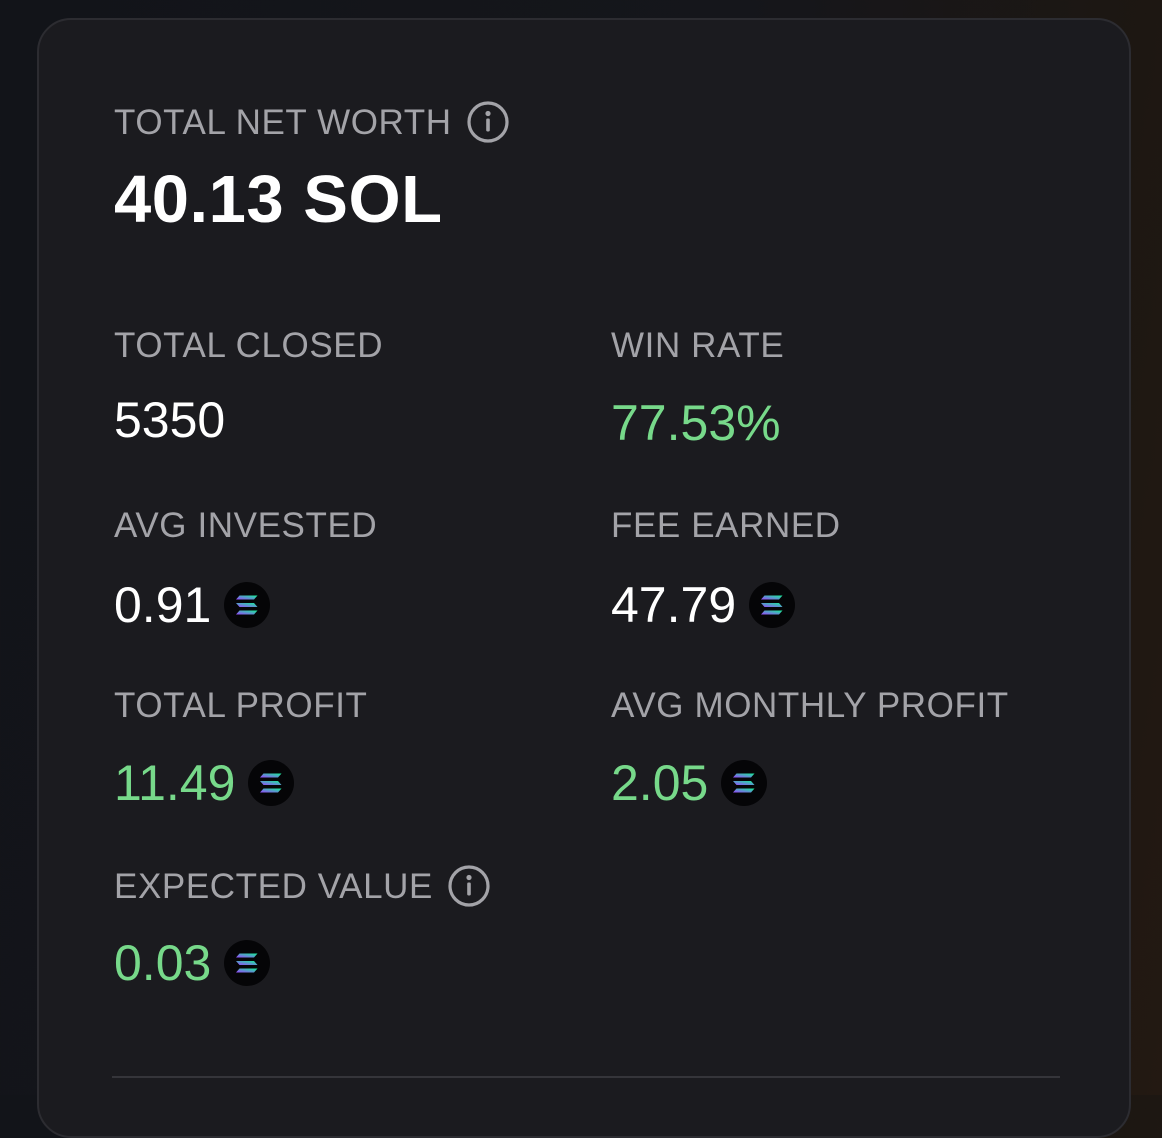 The width and height of the screenshot is (1162, 1138). What do you see at coordinates (249, 345) in the screenshot?
I see `total-closed-label: TOTAL CLOSED` at bounding box center [249, 345].